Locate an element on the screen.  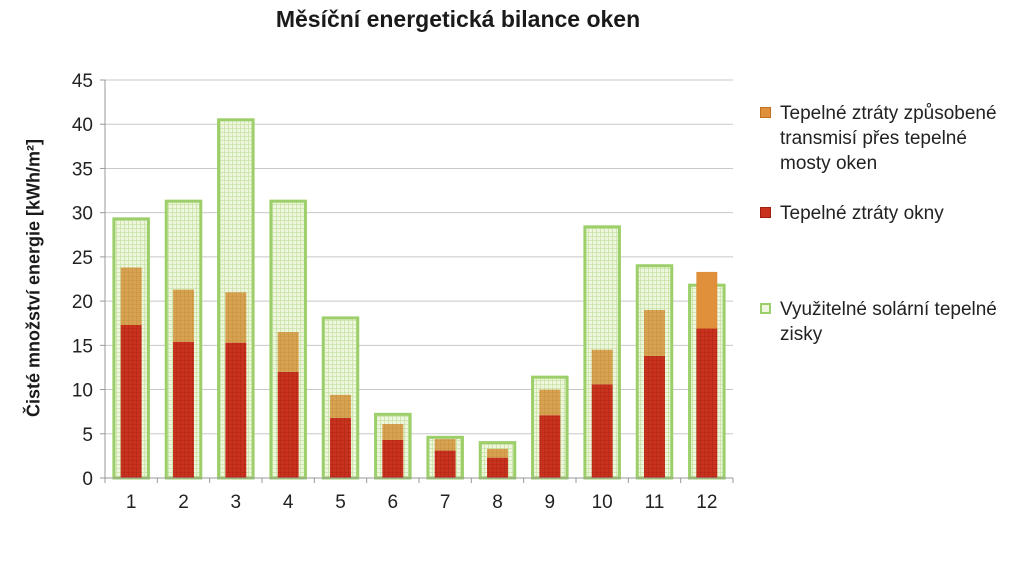
legend-label-solar-gains: Využitelné solární tepelné zisky is located at coordinates (888, 322).